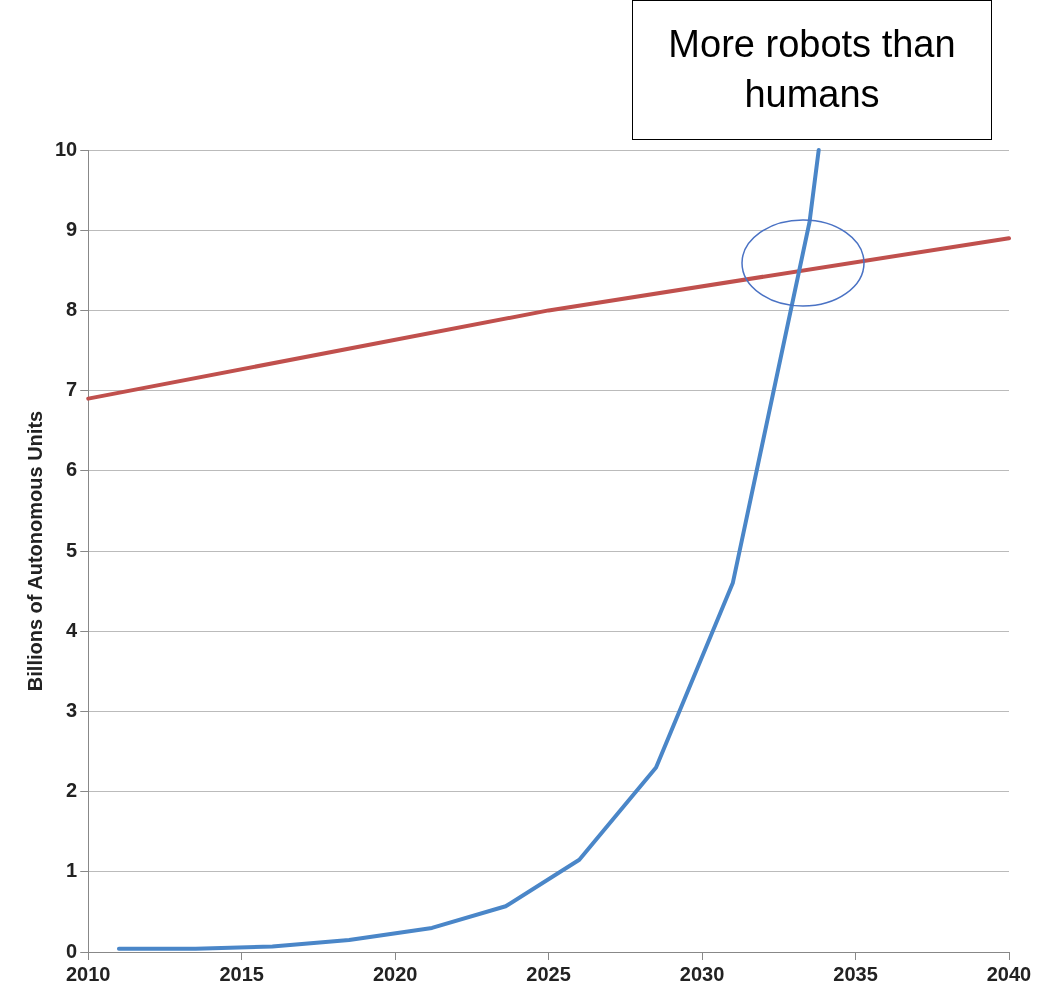 The height and width of the screenshot is (990, 1039). Describe the element at coordinates (34, 551) in the screenshot. I see `y-axis-title: Billions of Autonomous Units` at that location.